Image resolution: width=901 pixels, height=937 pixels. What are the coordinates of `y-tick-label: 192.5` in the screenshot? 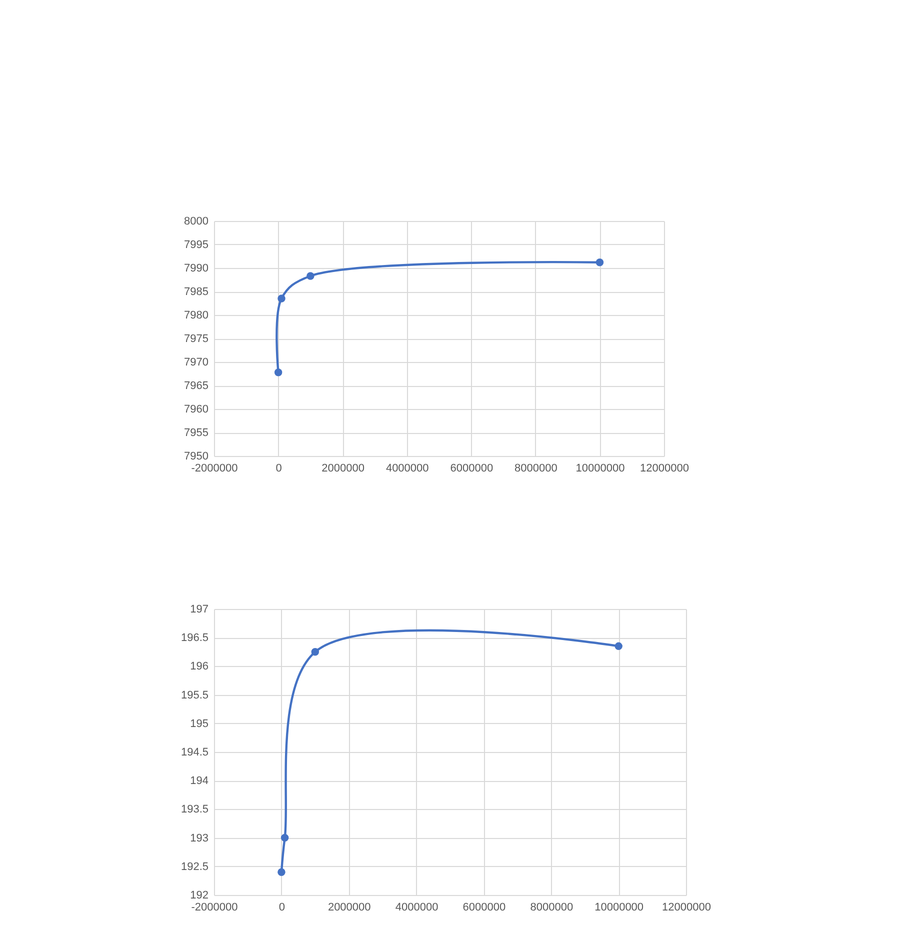 It's located at (194, 866).